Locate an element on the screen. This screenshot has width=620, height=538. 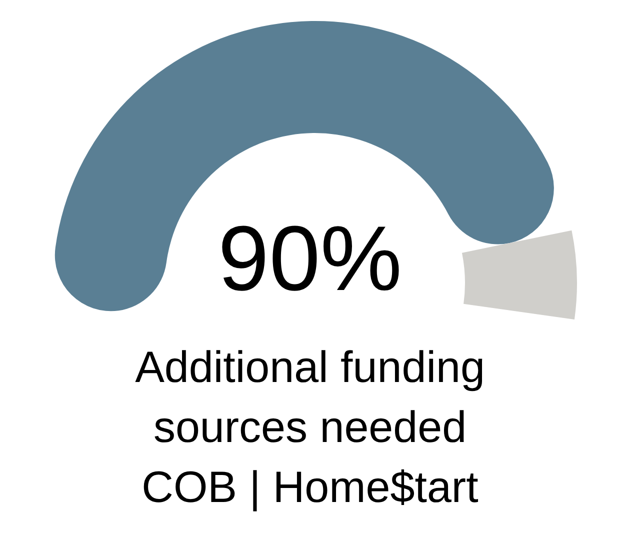
text: COB | Home$tart is located at coordinates (310, 488).